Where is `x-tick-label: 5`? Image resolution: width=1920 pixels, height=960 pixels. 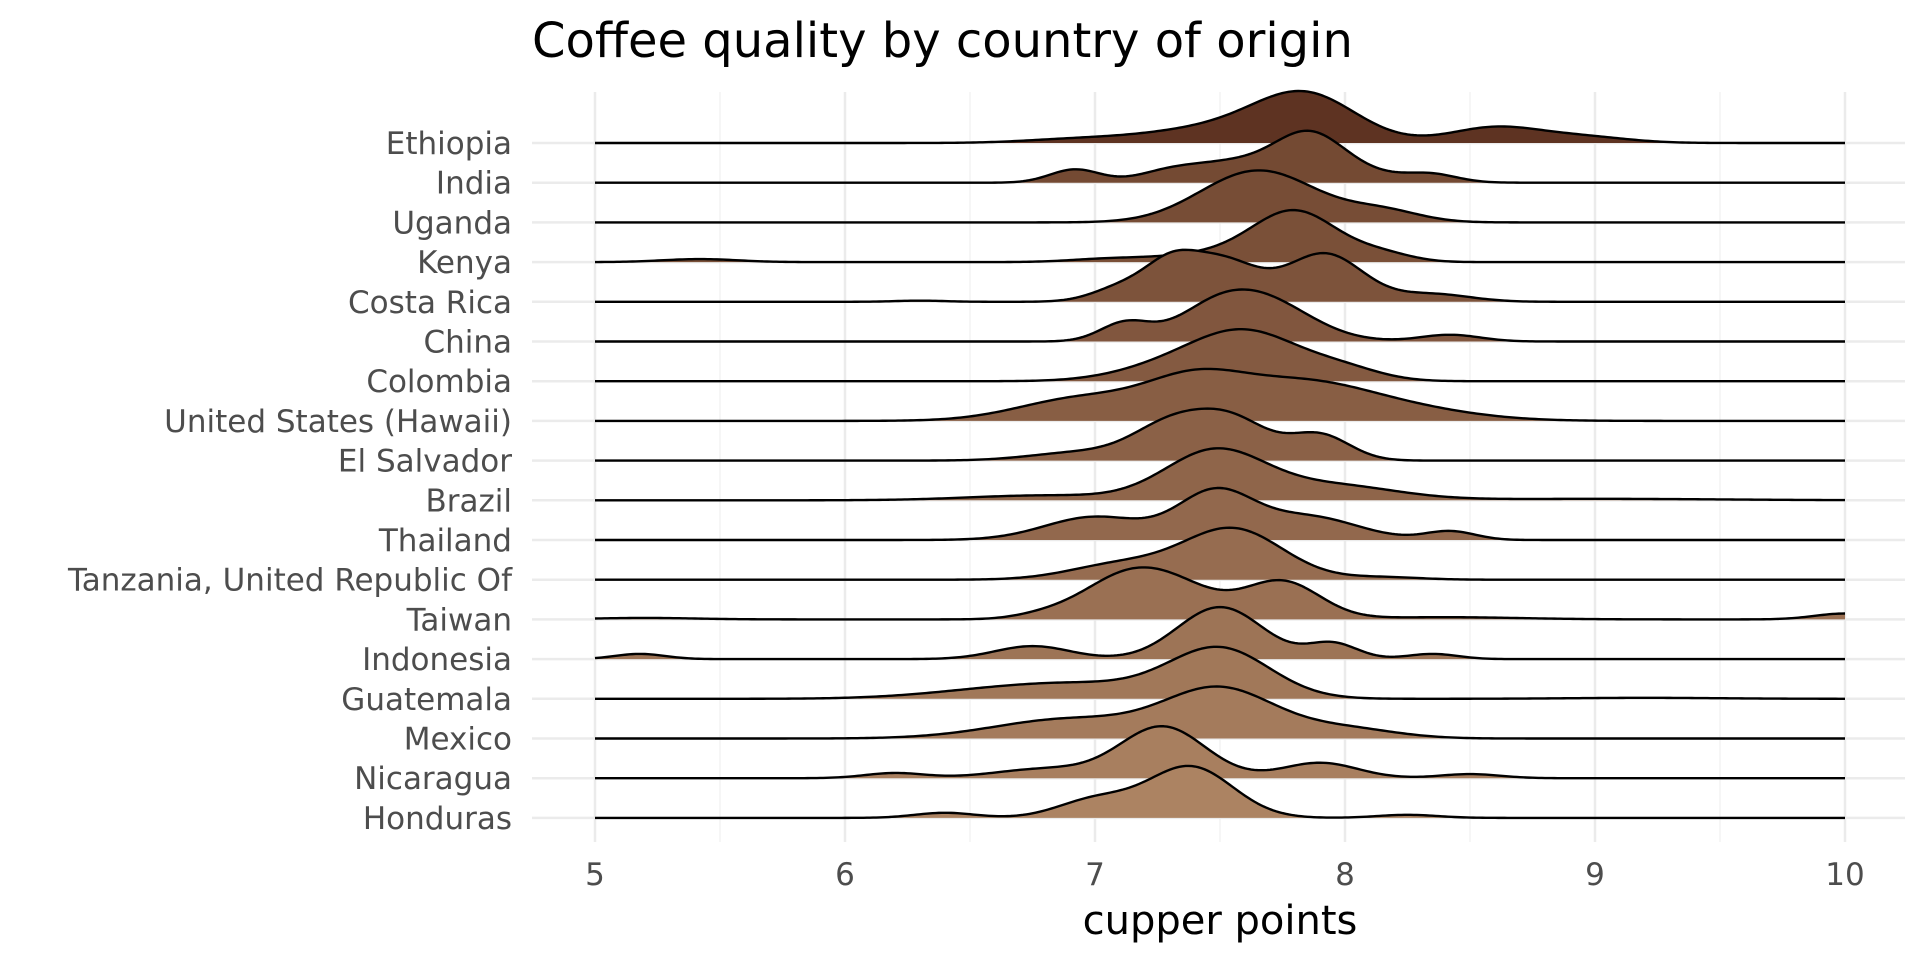 x-tick-label: 5 is located at coordinates (595, 875).